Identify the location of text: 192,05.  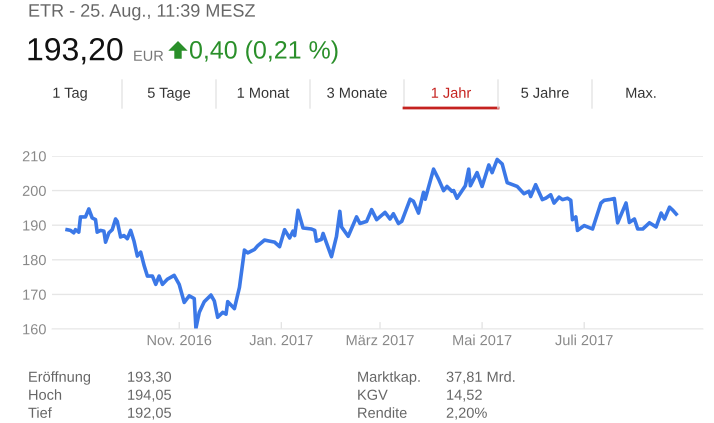
(149, 414).